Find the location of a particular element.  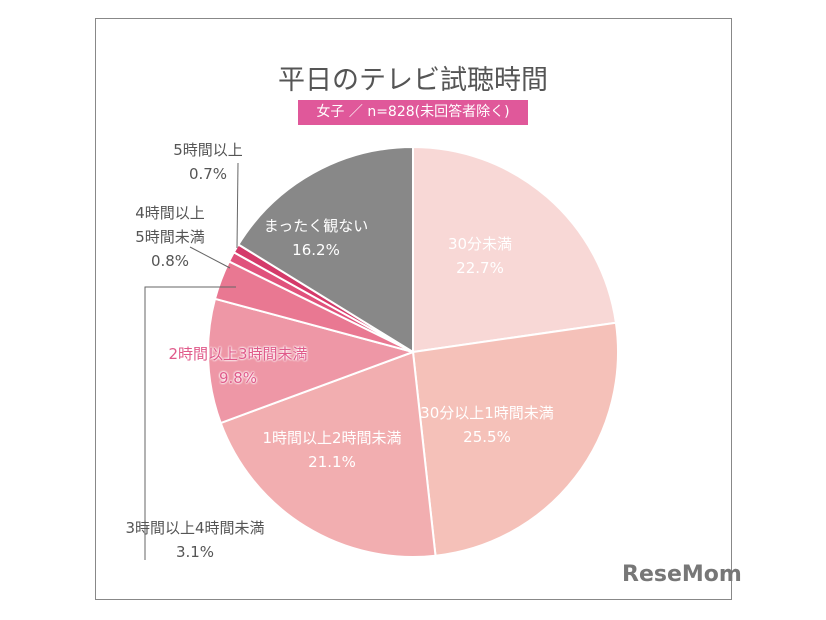

slice-name: 5時間未満 is located at coordinates (170, 237).